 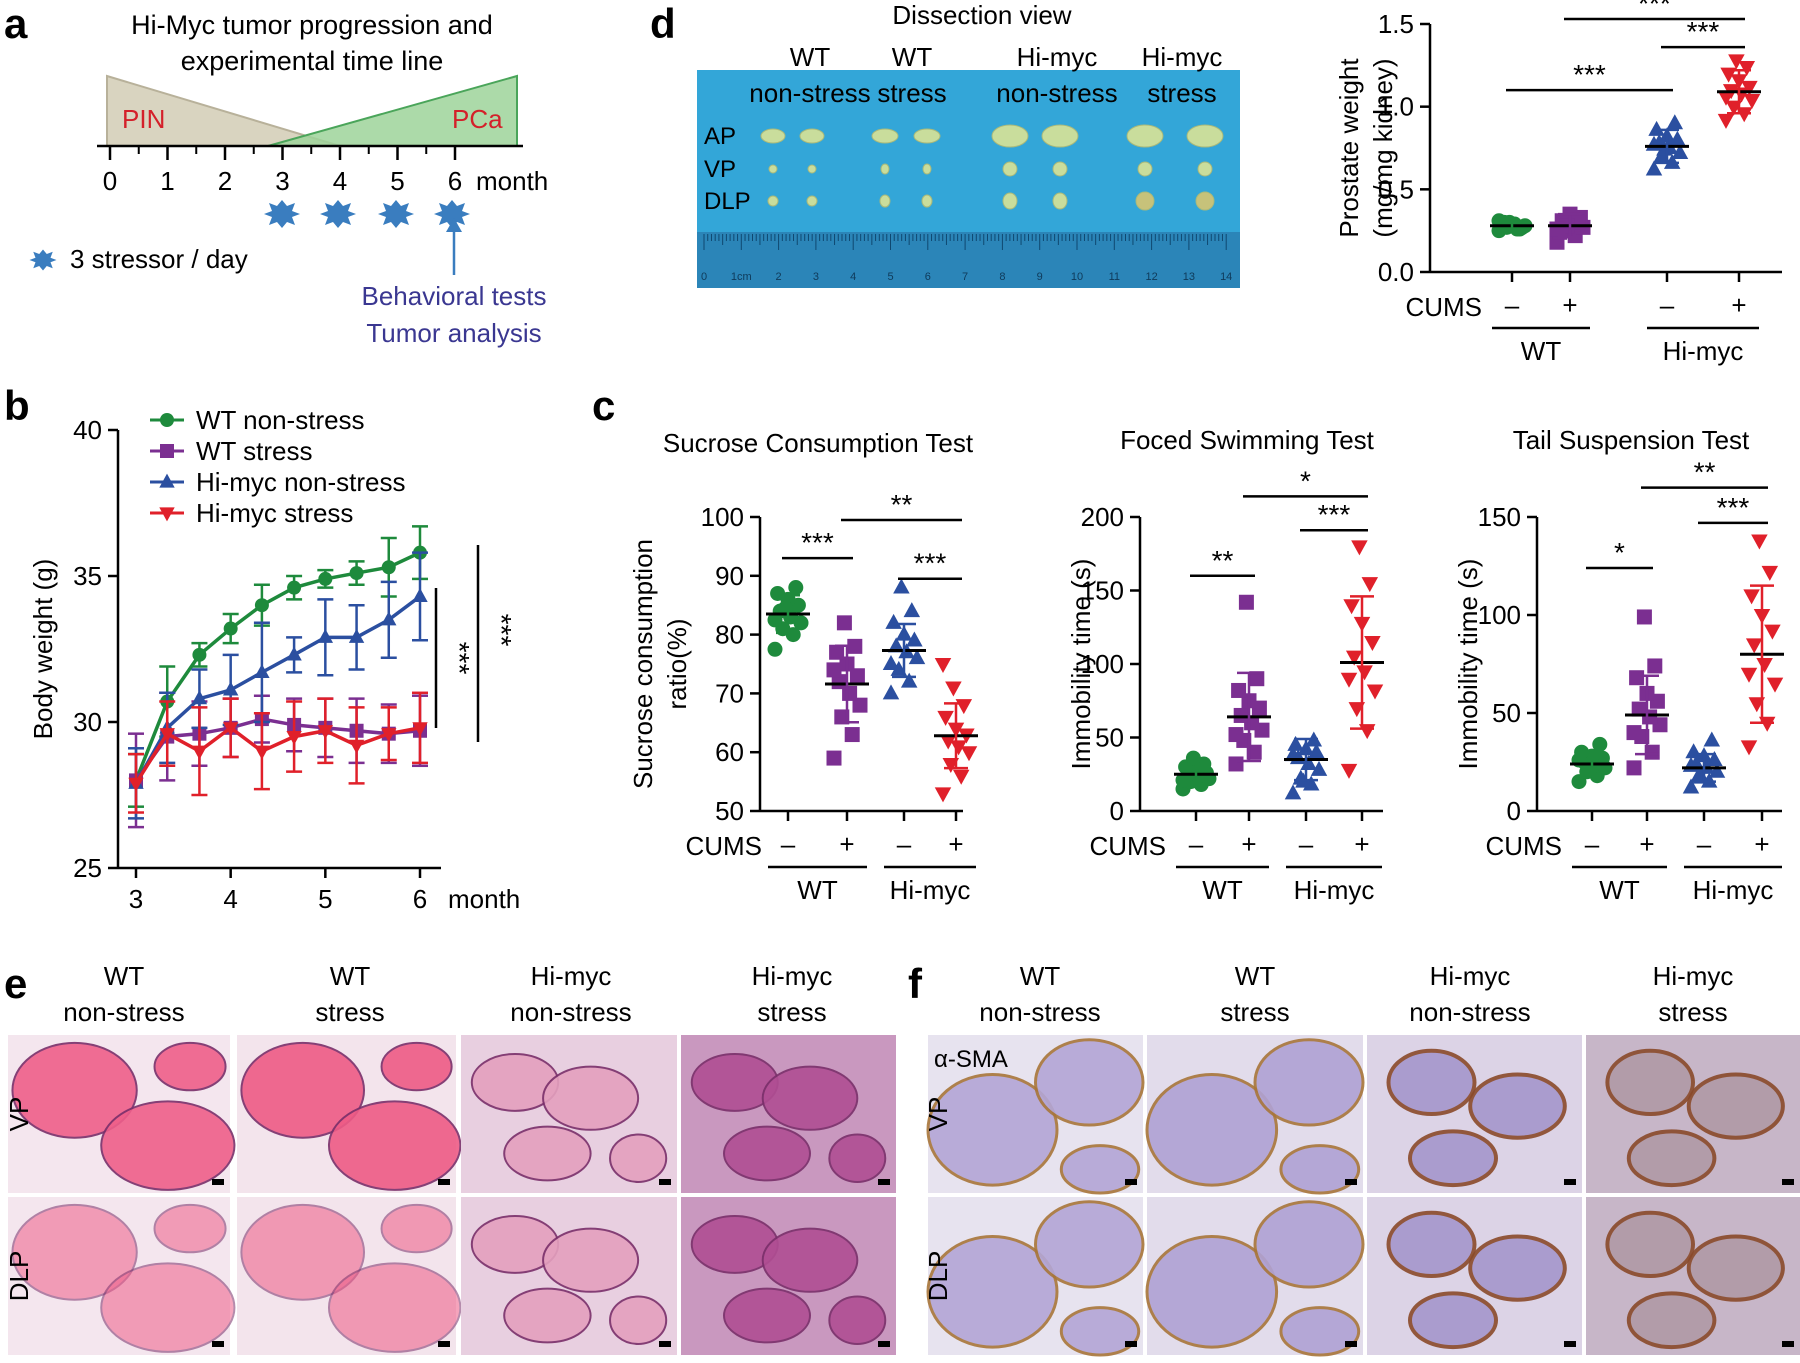 What do you see at coordinates (87, 576) in the screenshot?
I see `y-tick-label: 35` at bounding box center [87, 576].